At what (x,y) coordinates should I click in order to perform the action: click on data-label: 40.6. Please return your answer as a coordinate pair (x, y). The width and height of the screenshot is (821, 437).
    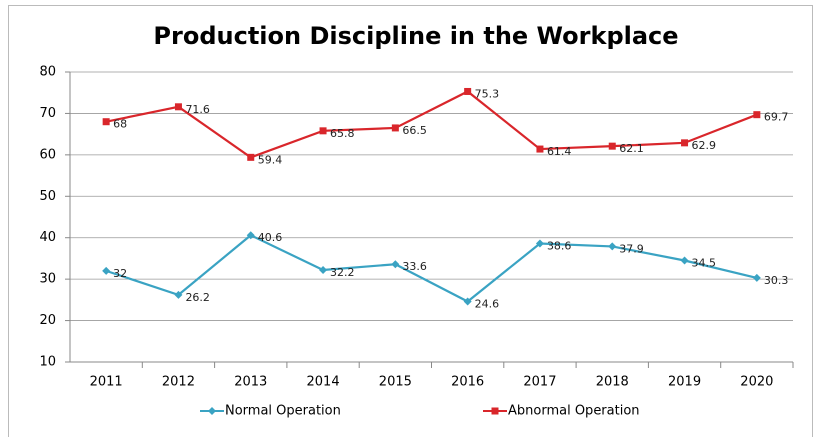
    Looking at the image, I should click on (270, 237).